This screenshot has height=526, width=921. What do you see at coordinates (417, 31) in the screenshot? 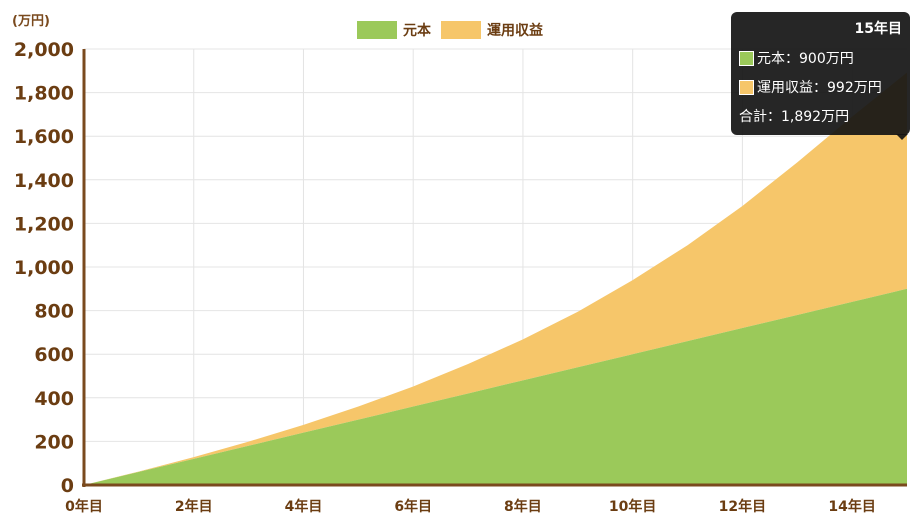
I see `legend-label-principal: 元本` at bounding box center [417, 31].